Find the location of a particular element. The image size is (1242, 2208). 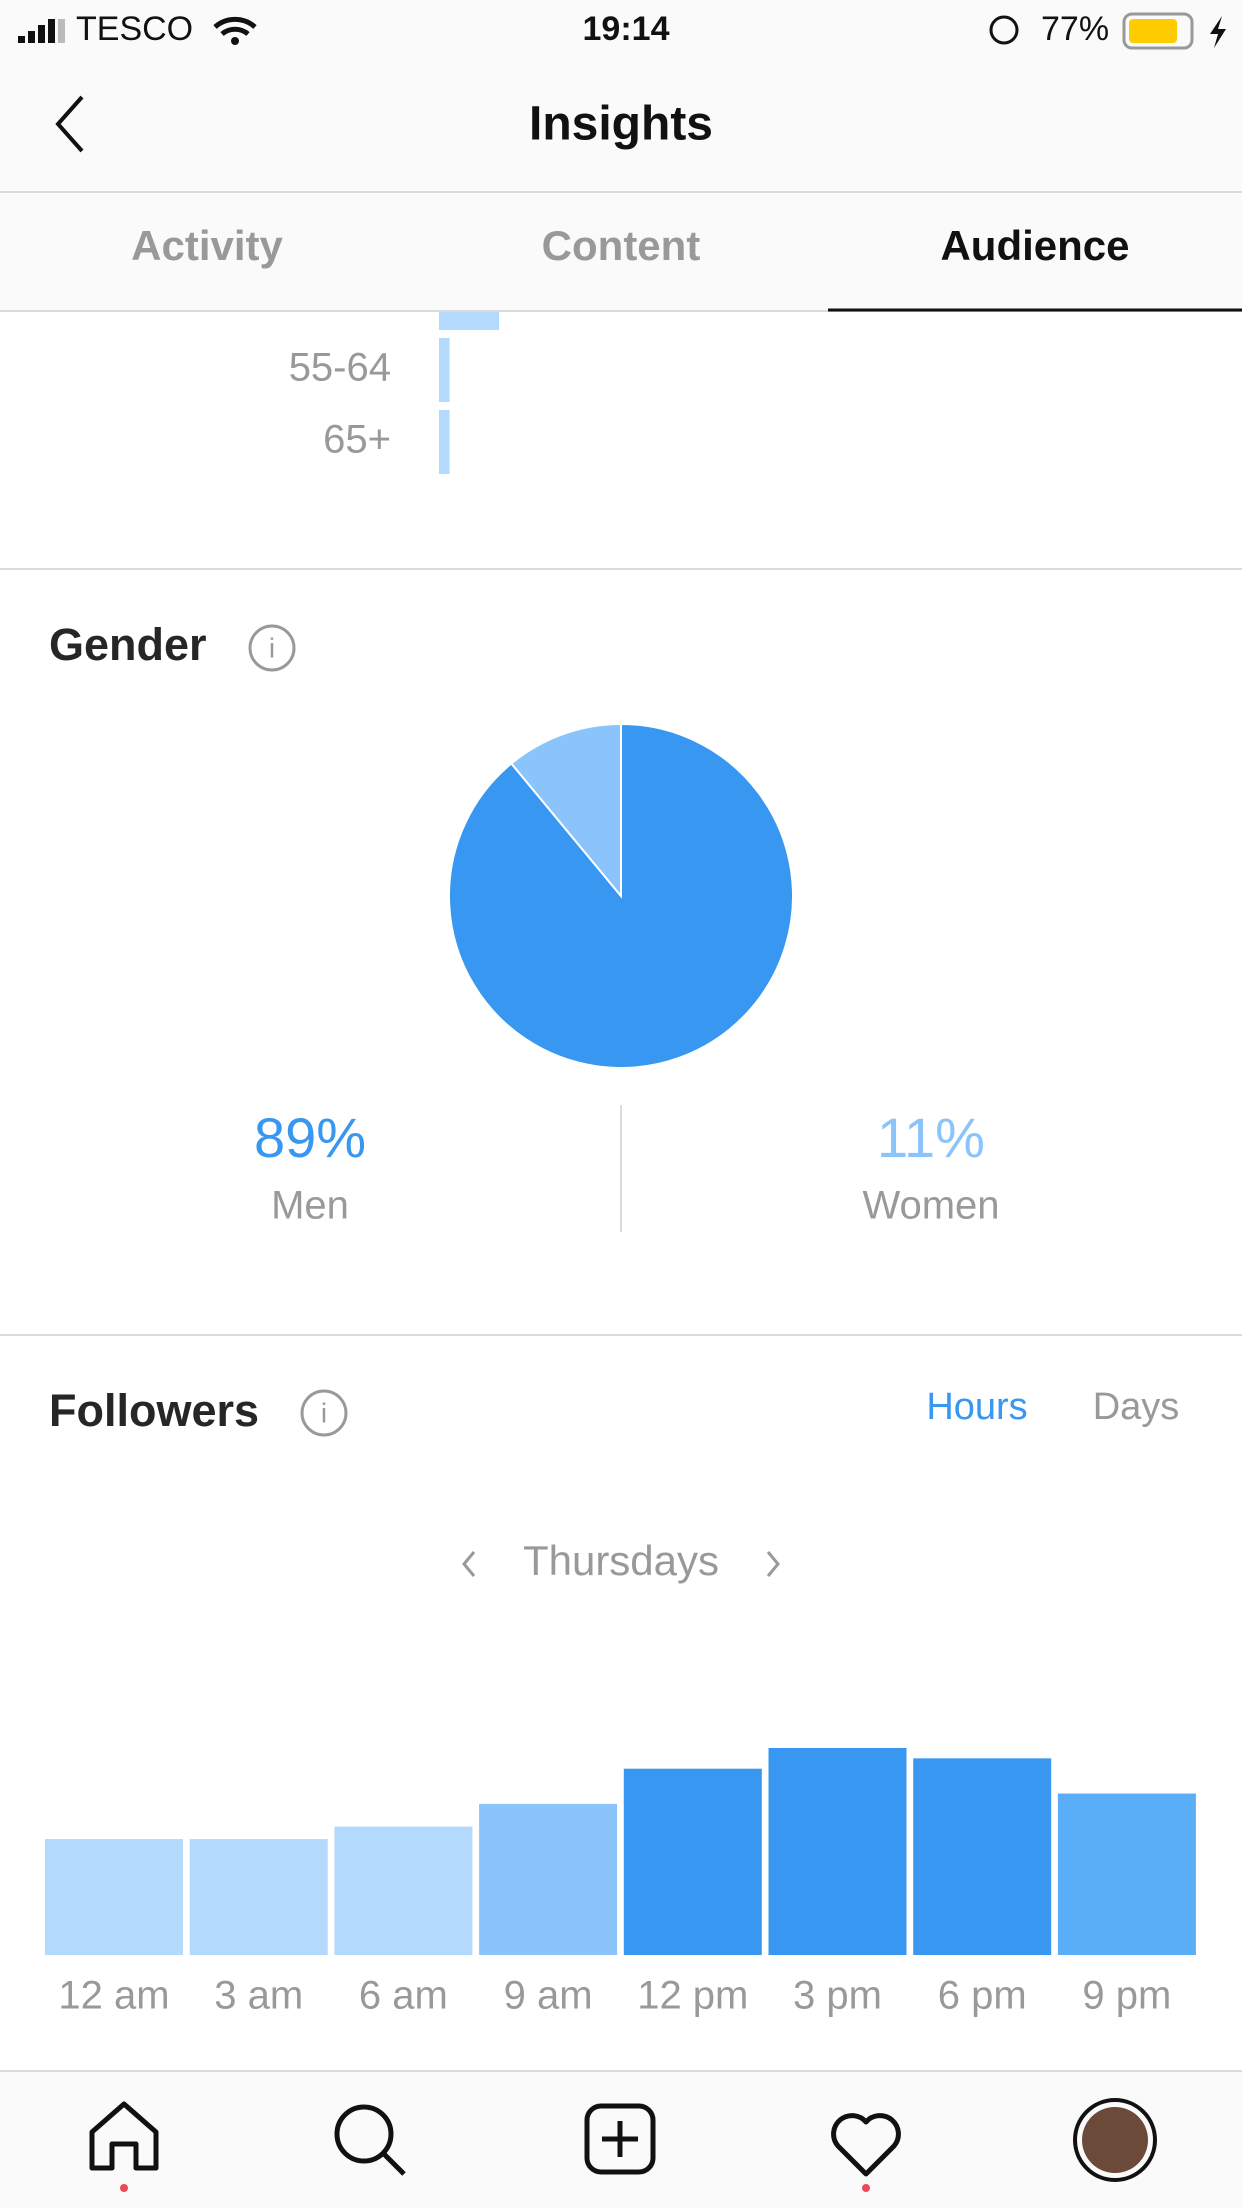

tab: Content is located at coordinates (621, 245).